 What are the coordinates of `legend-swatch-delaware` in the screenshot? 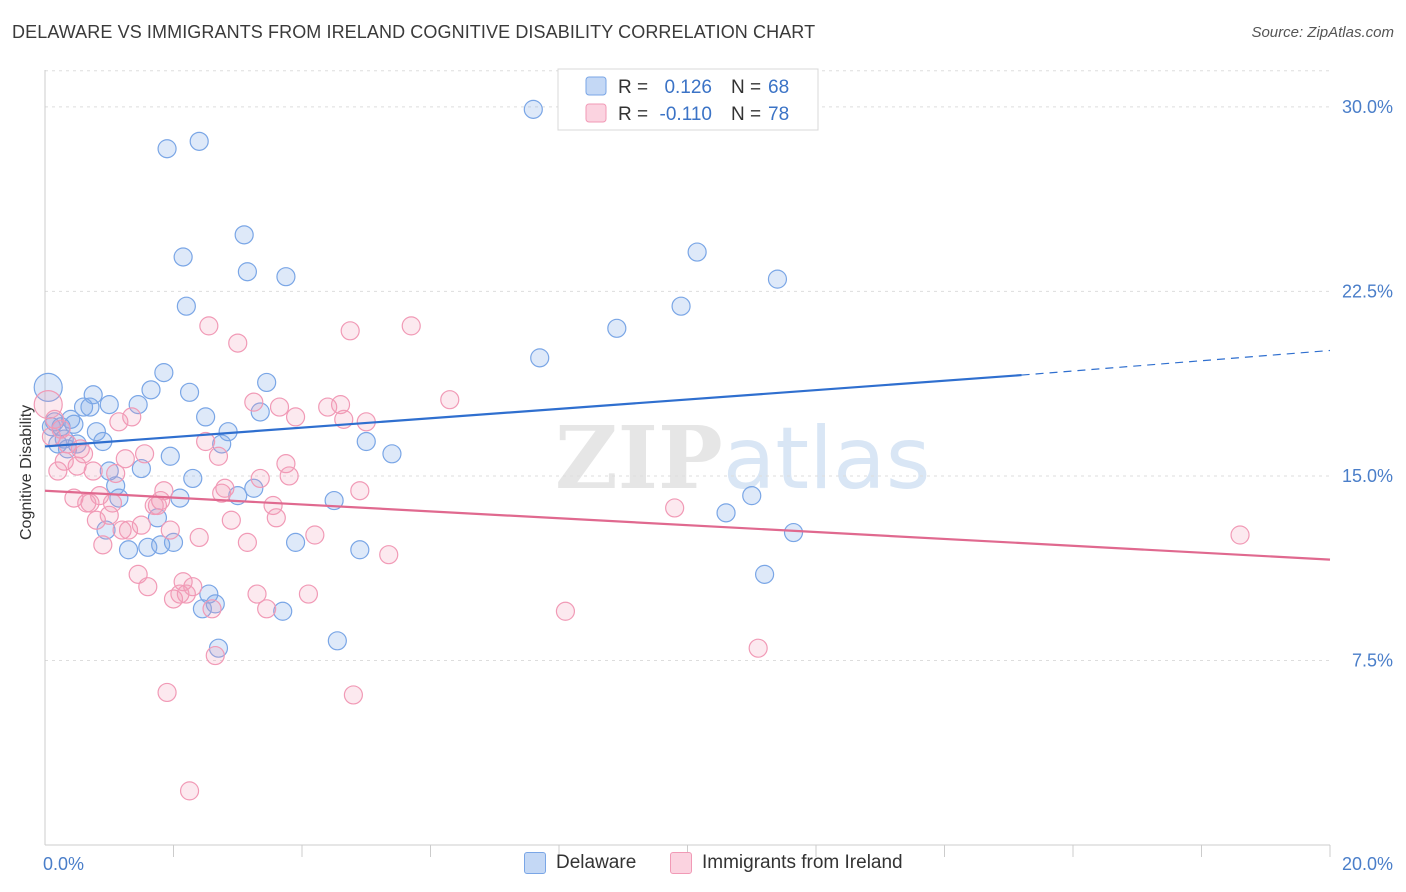 It's located at (535, 863).